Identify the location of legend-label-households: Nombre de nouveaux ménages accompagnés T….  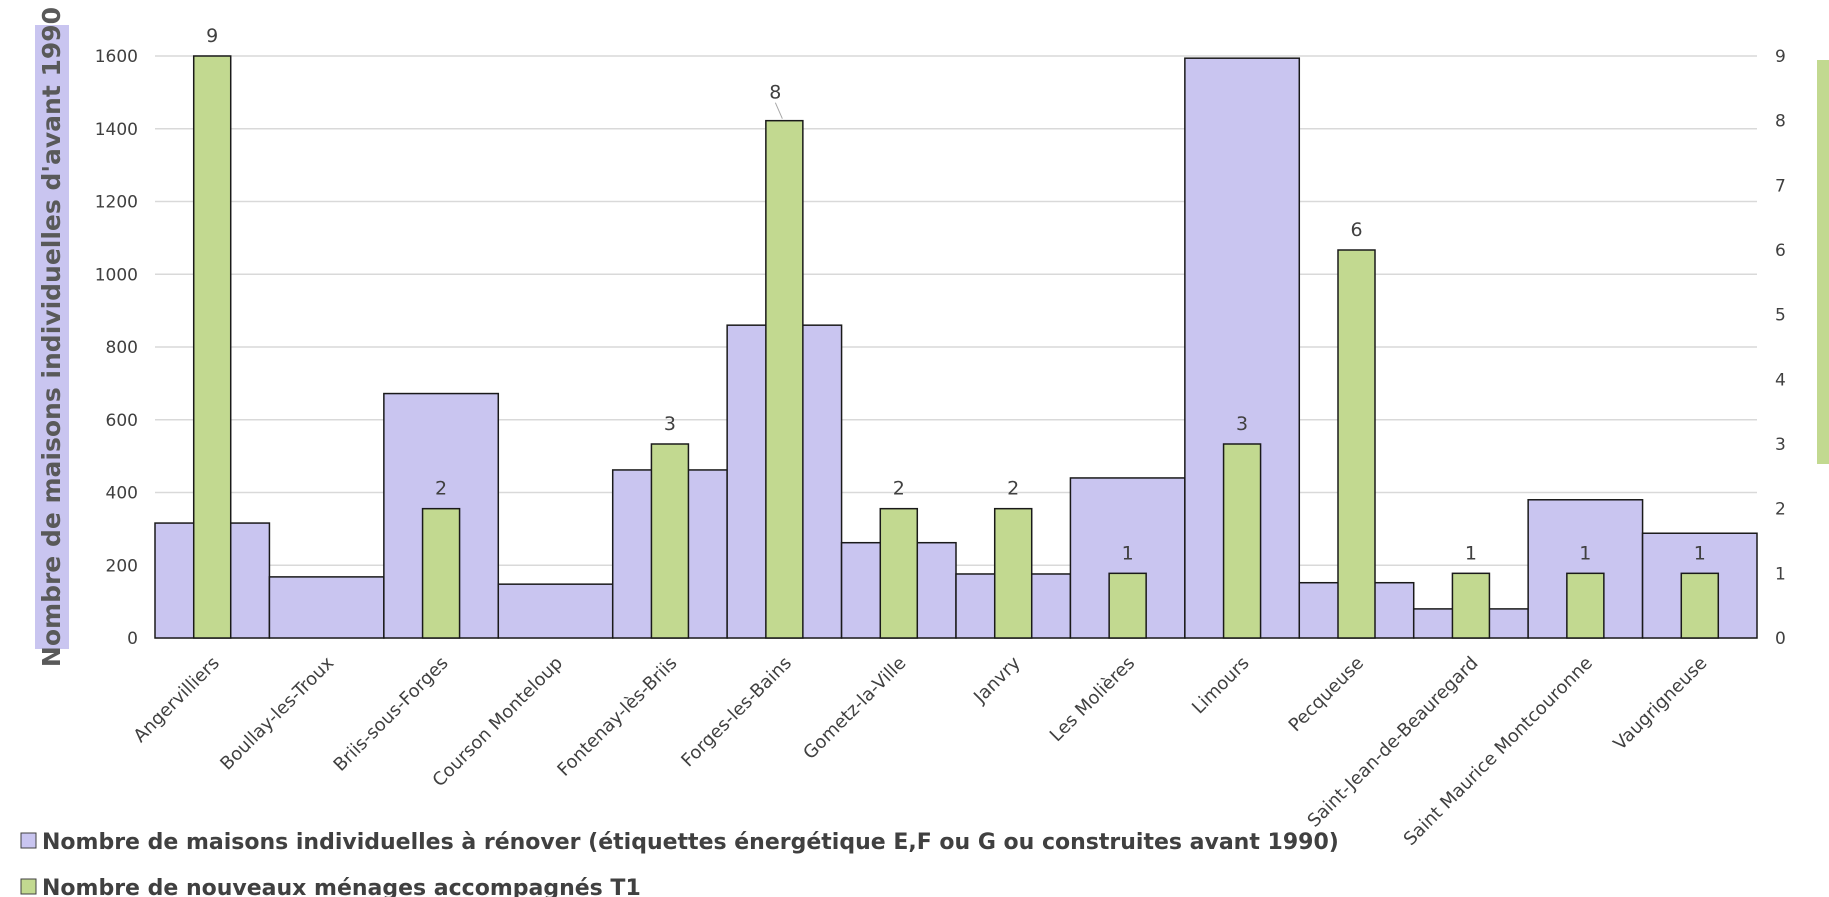
(341, 886).